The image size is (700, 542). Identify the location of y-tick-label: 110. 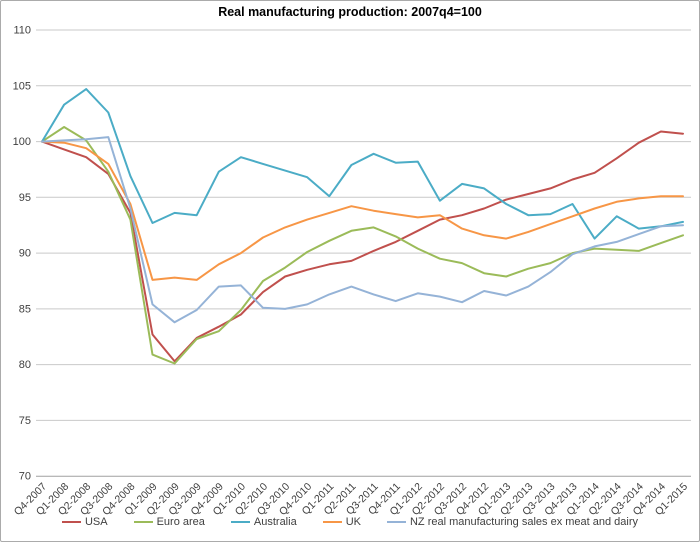
(22, 31).